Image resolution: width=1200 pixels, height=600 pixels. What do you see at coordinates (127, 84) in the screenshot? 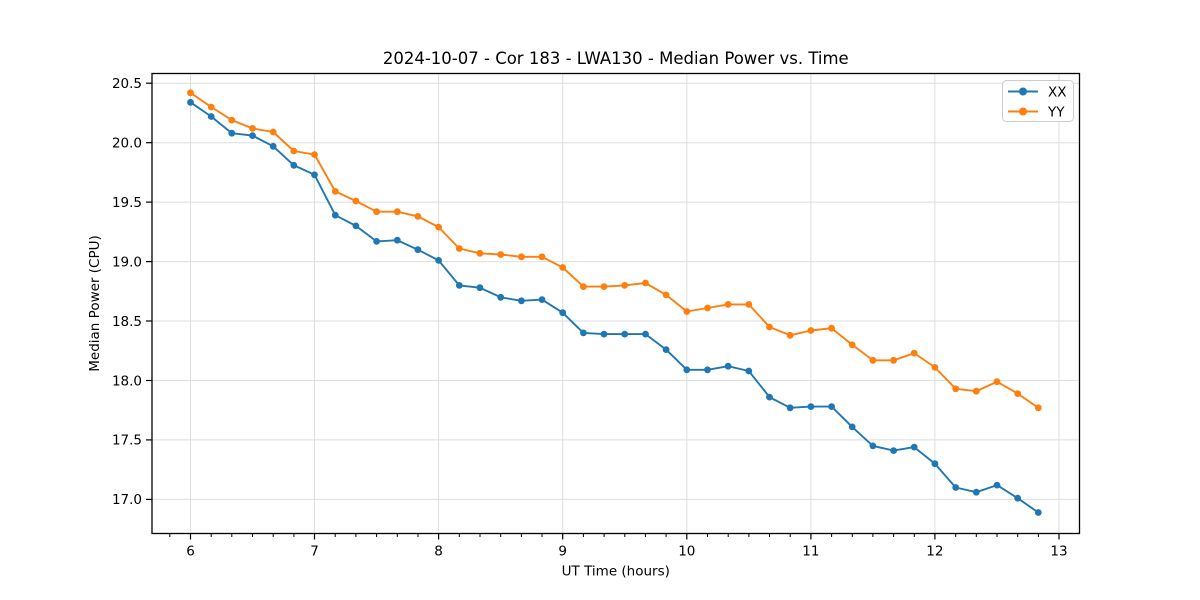
I see `y-tick-label: 20.5` at bounding box center [127, 84].